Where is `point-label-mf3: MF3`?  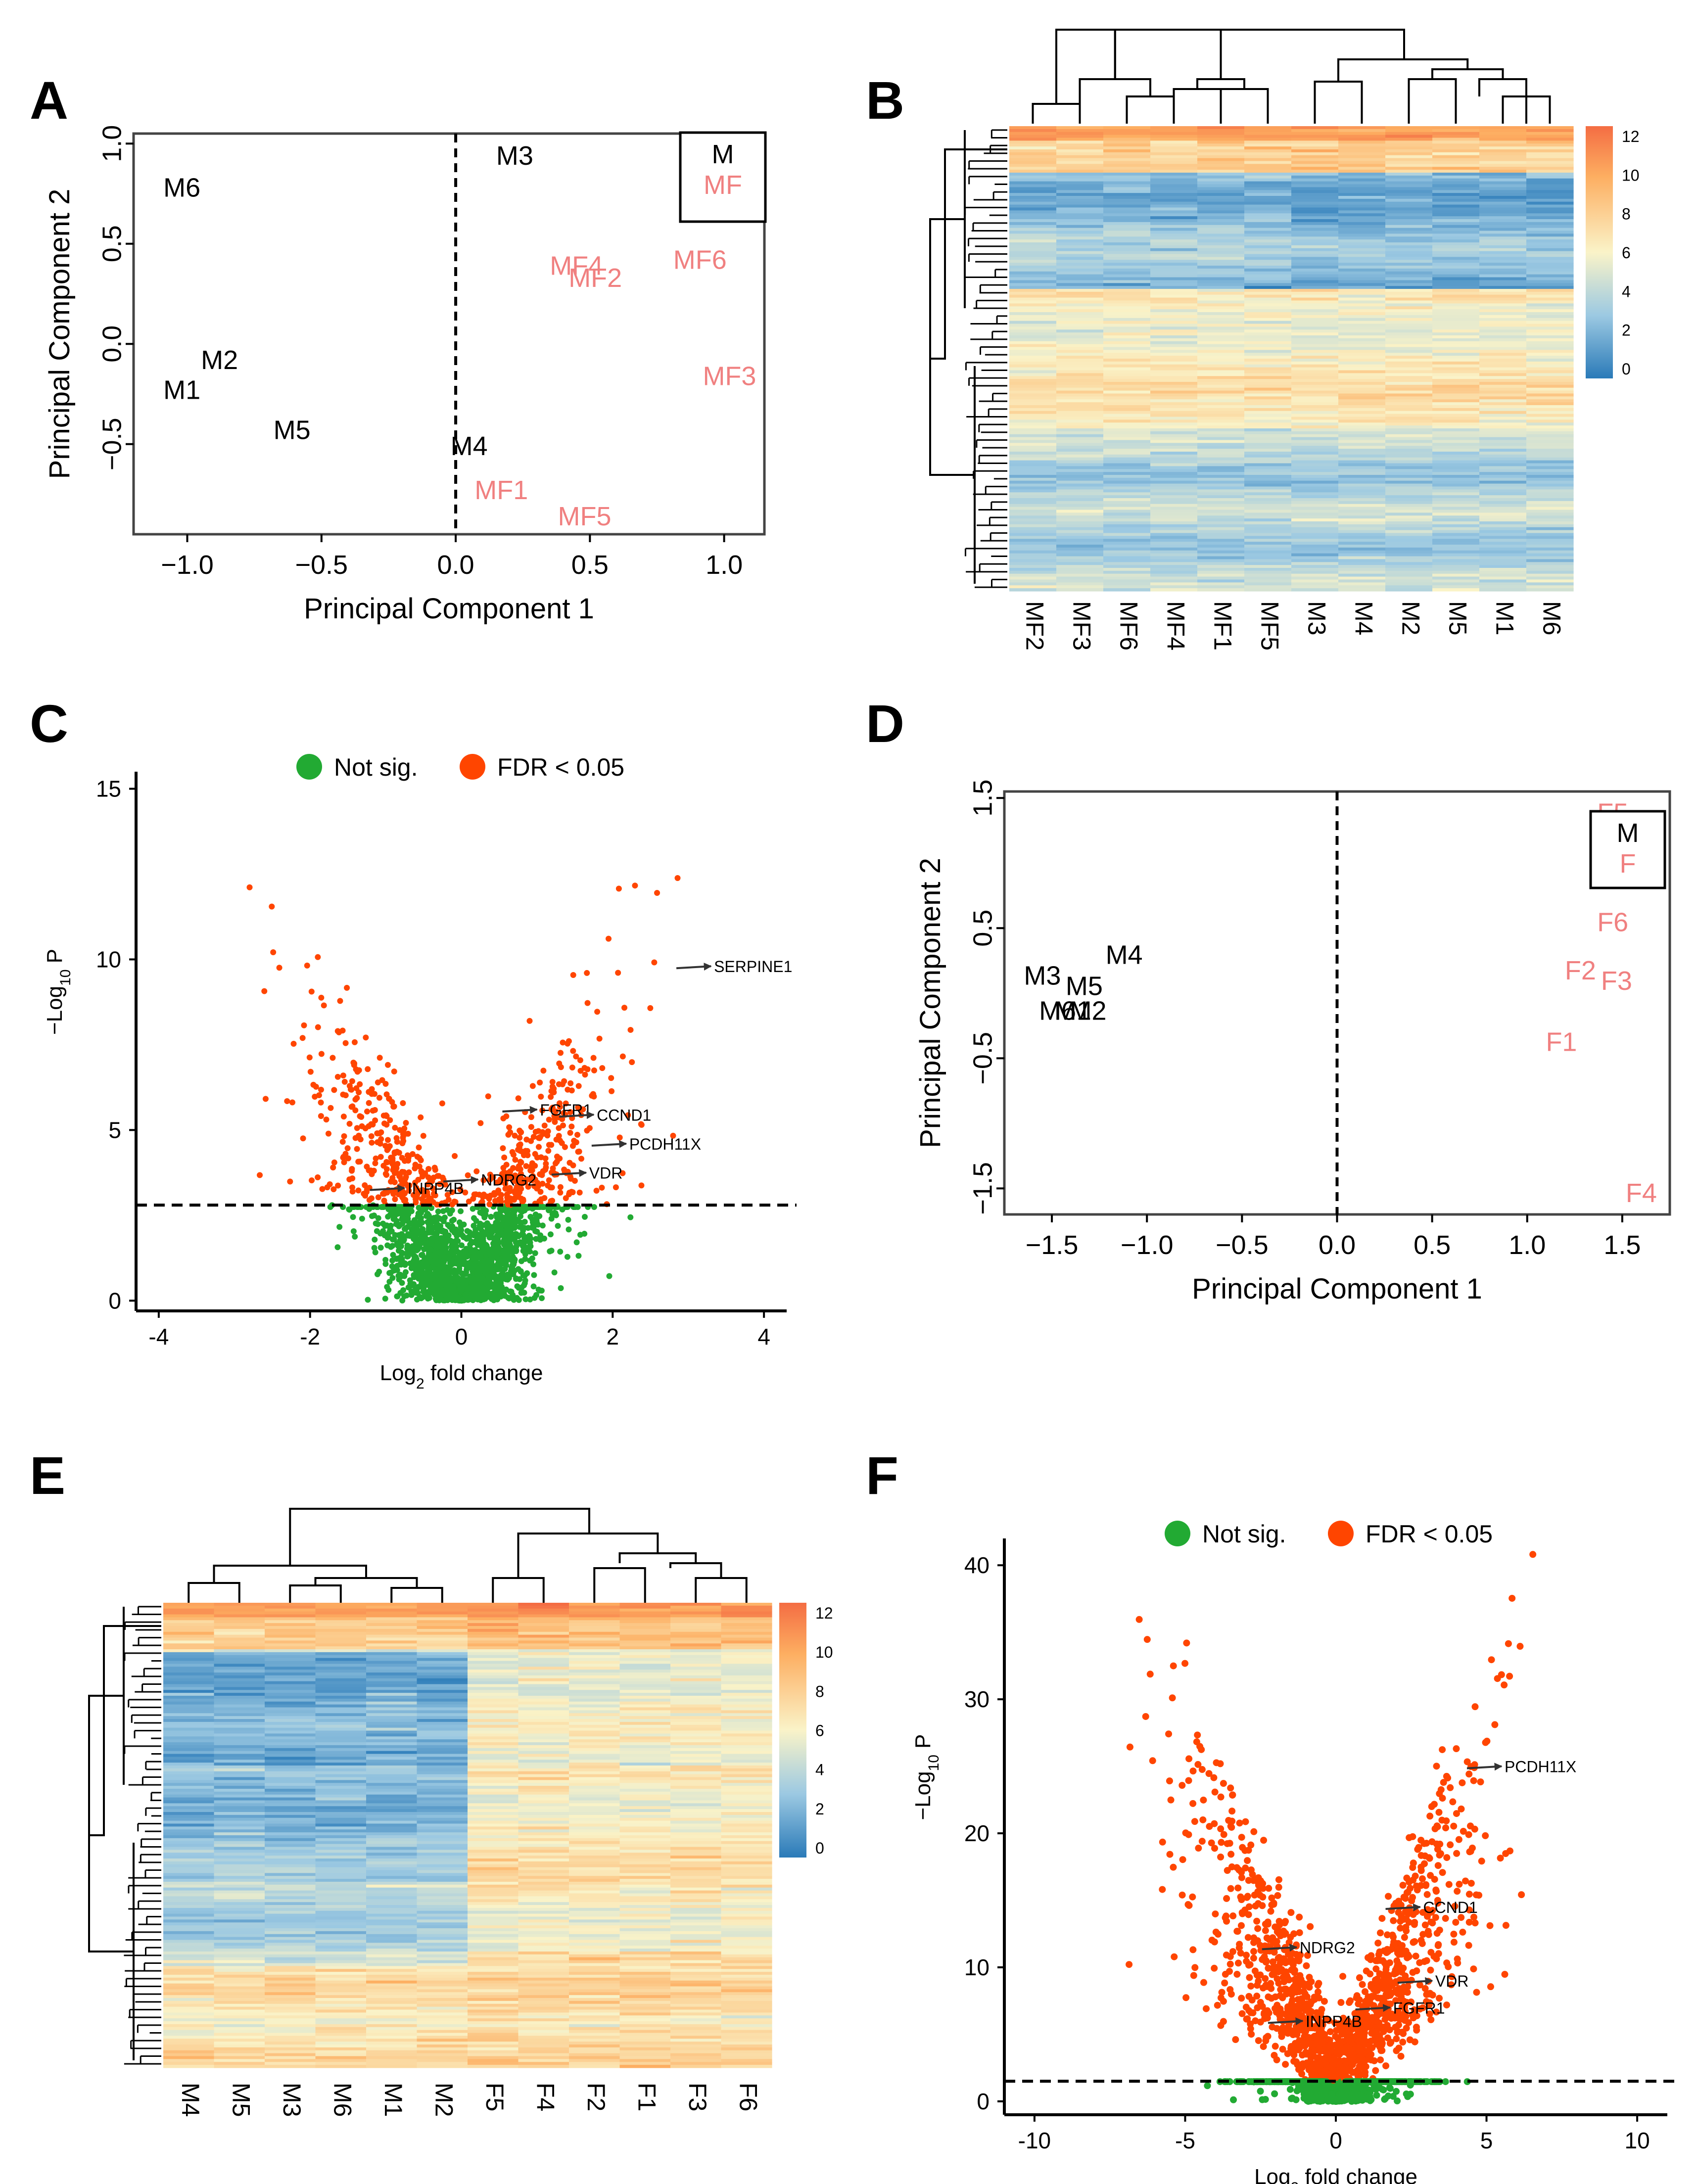
point-label-mf3: MF3 is located at coordinates (729, 376).